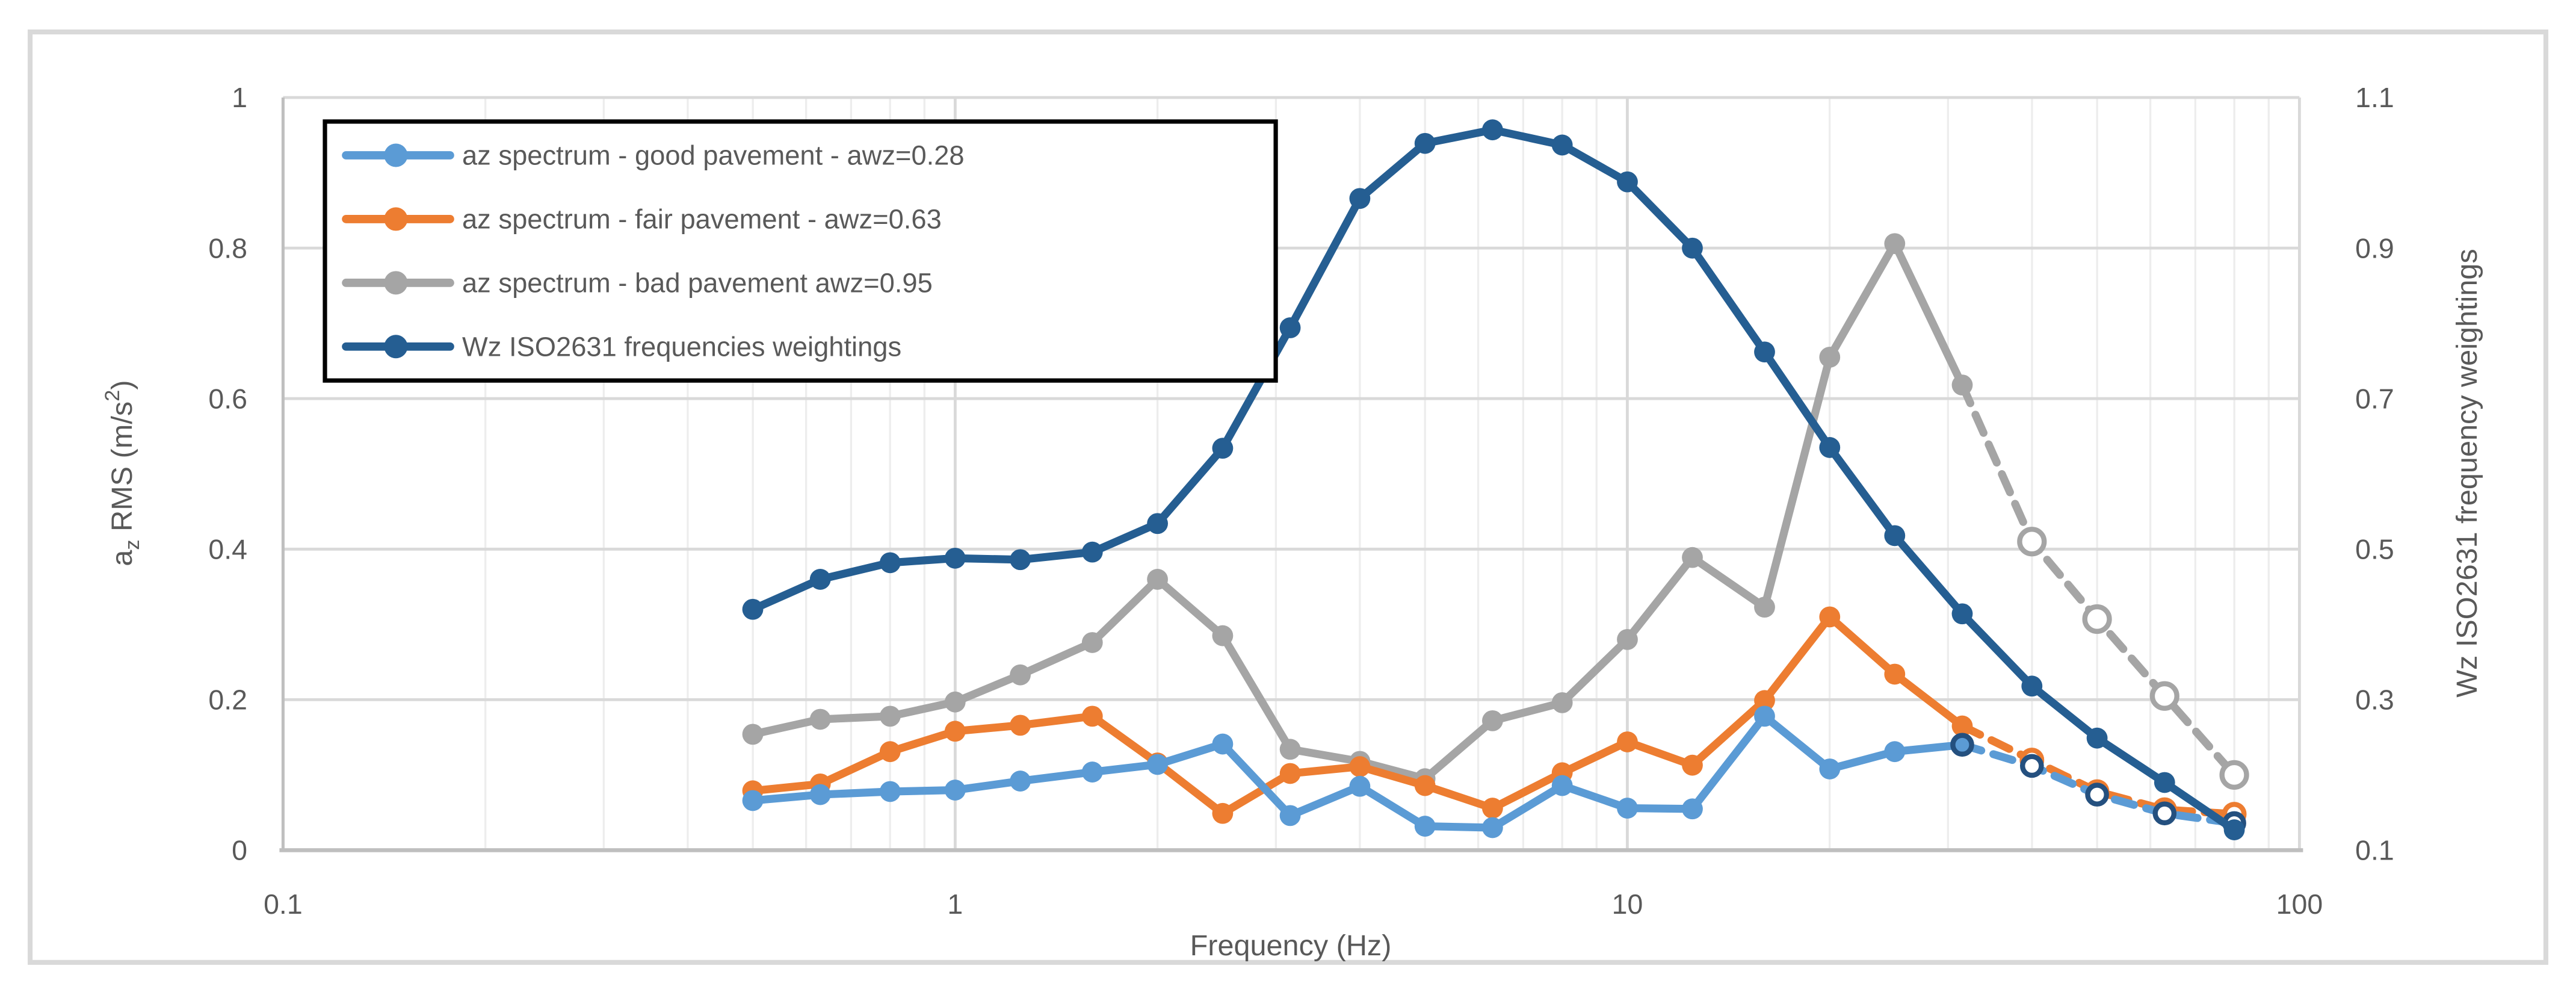 Image resolution: width=2576 pixels, height=992 pixels. Describe the element at coordinates (227, 248) in the screenshot. I see `y-left-tick-label: 0.8` at that location.